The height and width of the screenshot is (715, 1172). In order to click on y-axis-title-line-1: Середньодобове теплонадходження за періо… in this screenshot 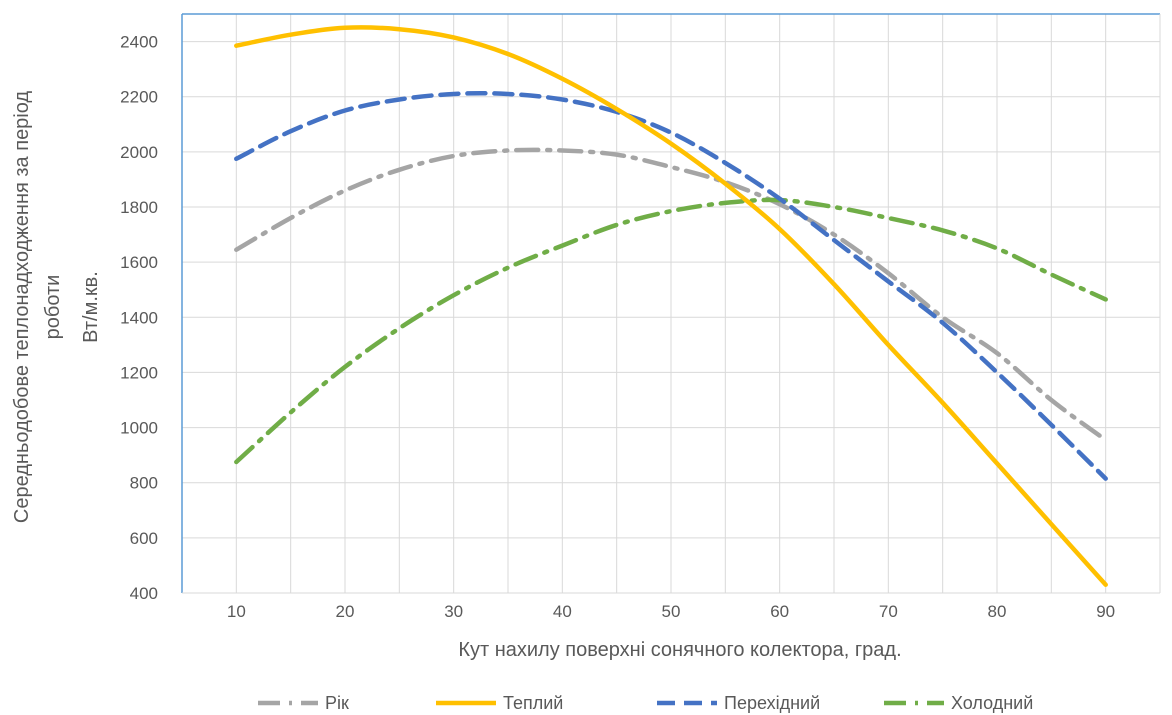, I will do `click(22, 307)`.